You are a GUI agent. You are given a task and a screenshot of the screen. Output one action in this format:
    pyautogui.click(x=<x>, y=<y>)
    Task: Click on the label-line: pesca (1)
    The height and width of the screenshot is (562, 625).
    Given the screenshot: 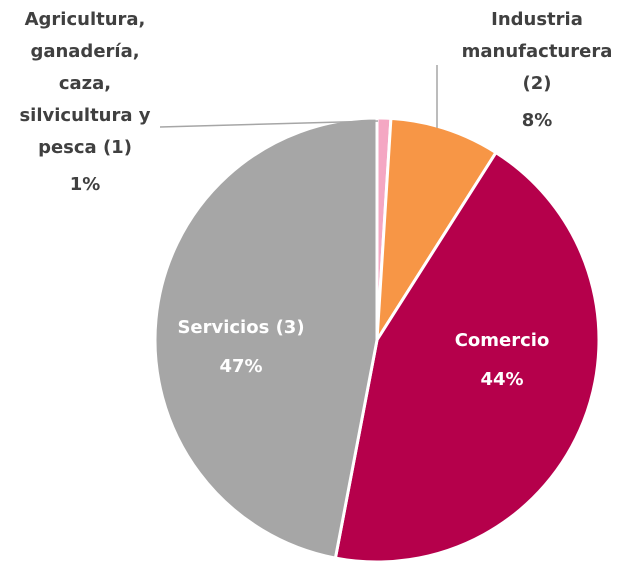 What is the action you would take?
    pyautogui.click(x=85, y=147)
    